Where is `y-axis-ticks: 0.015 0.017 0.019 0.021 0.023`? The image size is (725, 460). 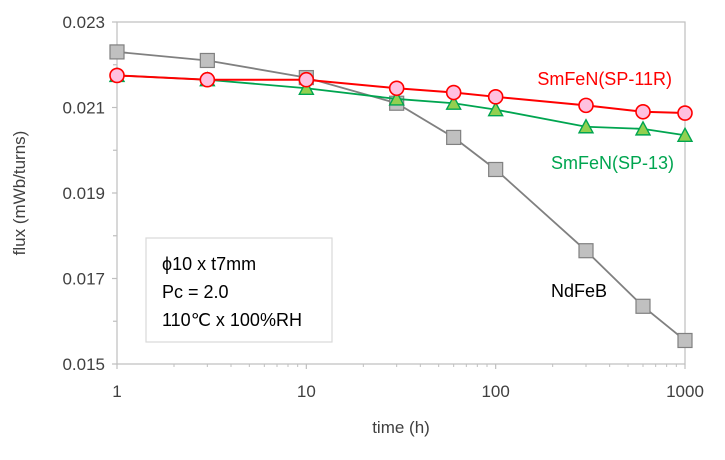
y-axis-ticks: 0.015 0.017 0.019 0.021 0.023 is located at coordinates (89, 193).